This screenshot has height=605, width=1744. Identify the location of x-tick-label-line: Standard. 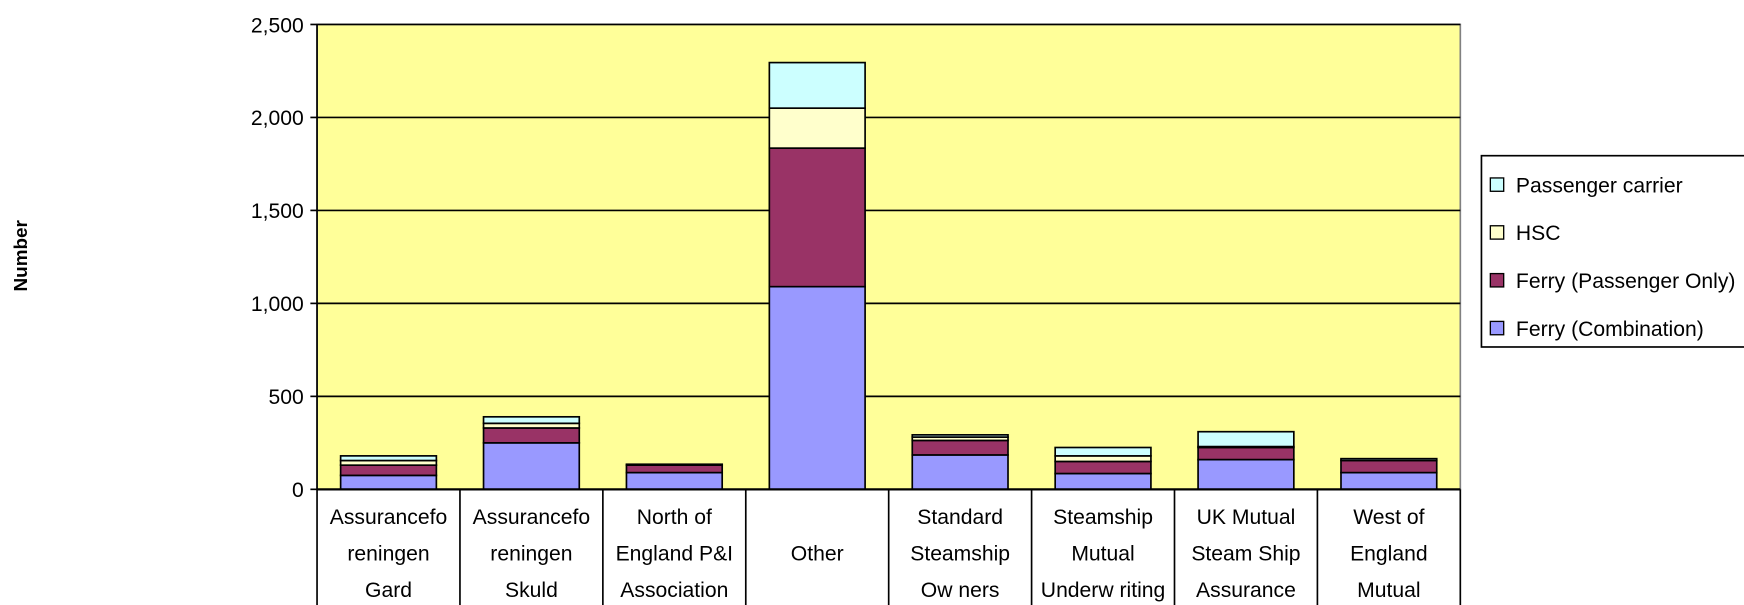
(960, 517).